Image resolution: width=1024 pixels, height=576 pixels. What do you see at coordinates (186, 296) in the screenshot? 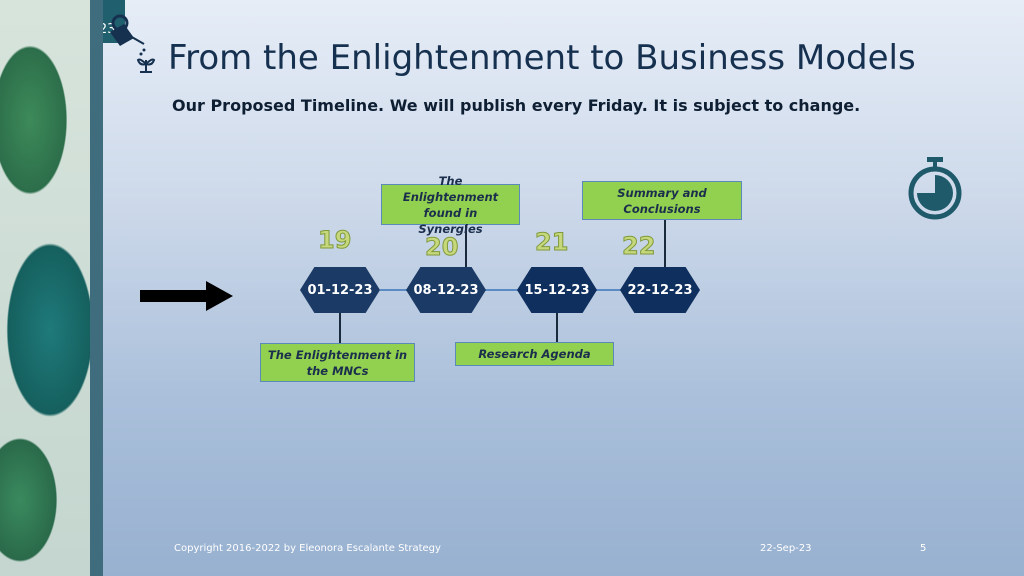
I see `arrow-right-icon` at bounding box center [186, 296].